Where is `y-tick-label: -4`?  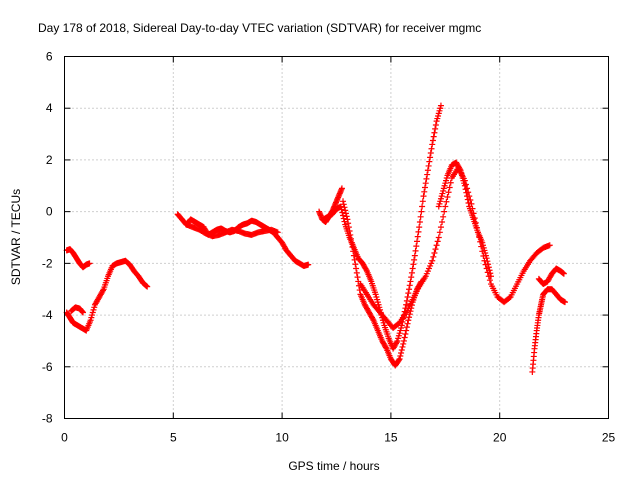
y-tick-label: -4 is located at coordinates (47, 315).